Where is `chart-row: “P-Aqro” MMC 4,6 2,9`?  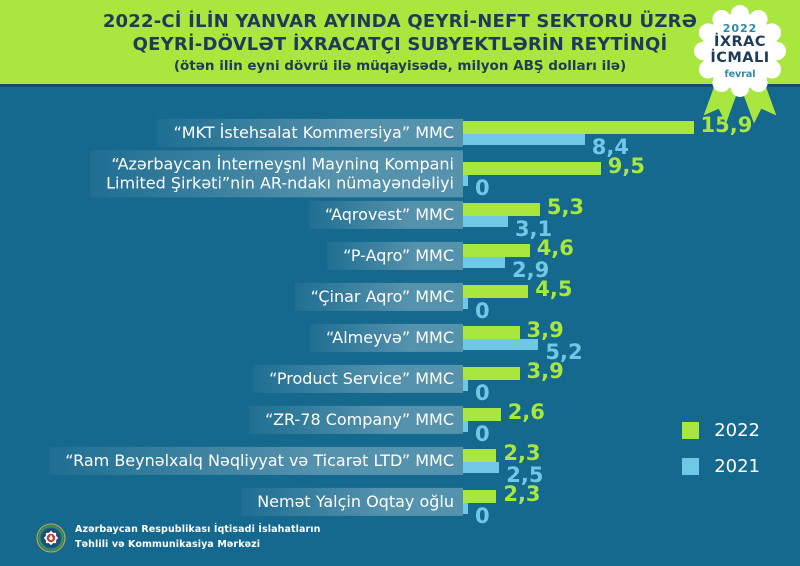
chart-row: “P-Aqro” MMC 4,6 2,9 is located at coordinates (400, 257).